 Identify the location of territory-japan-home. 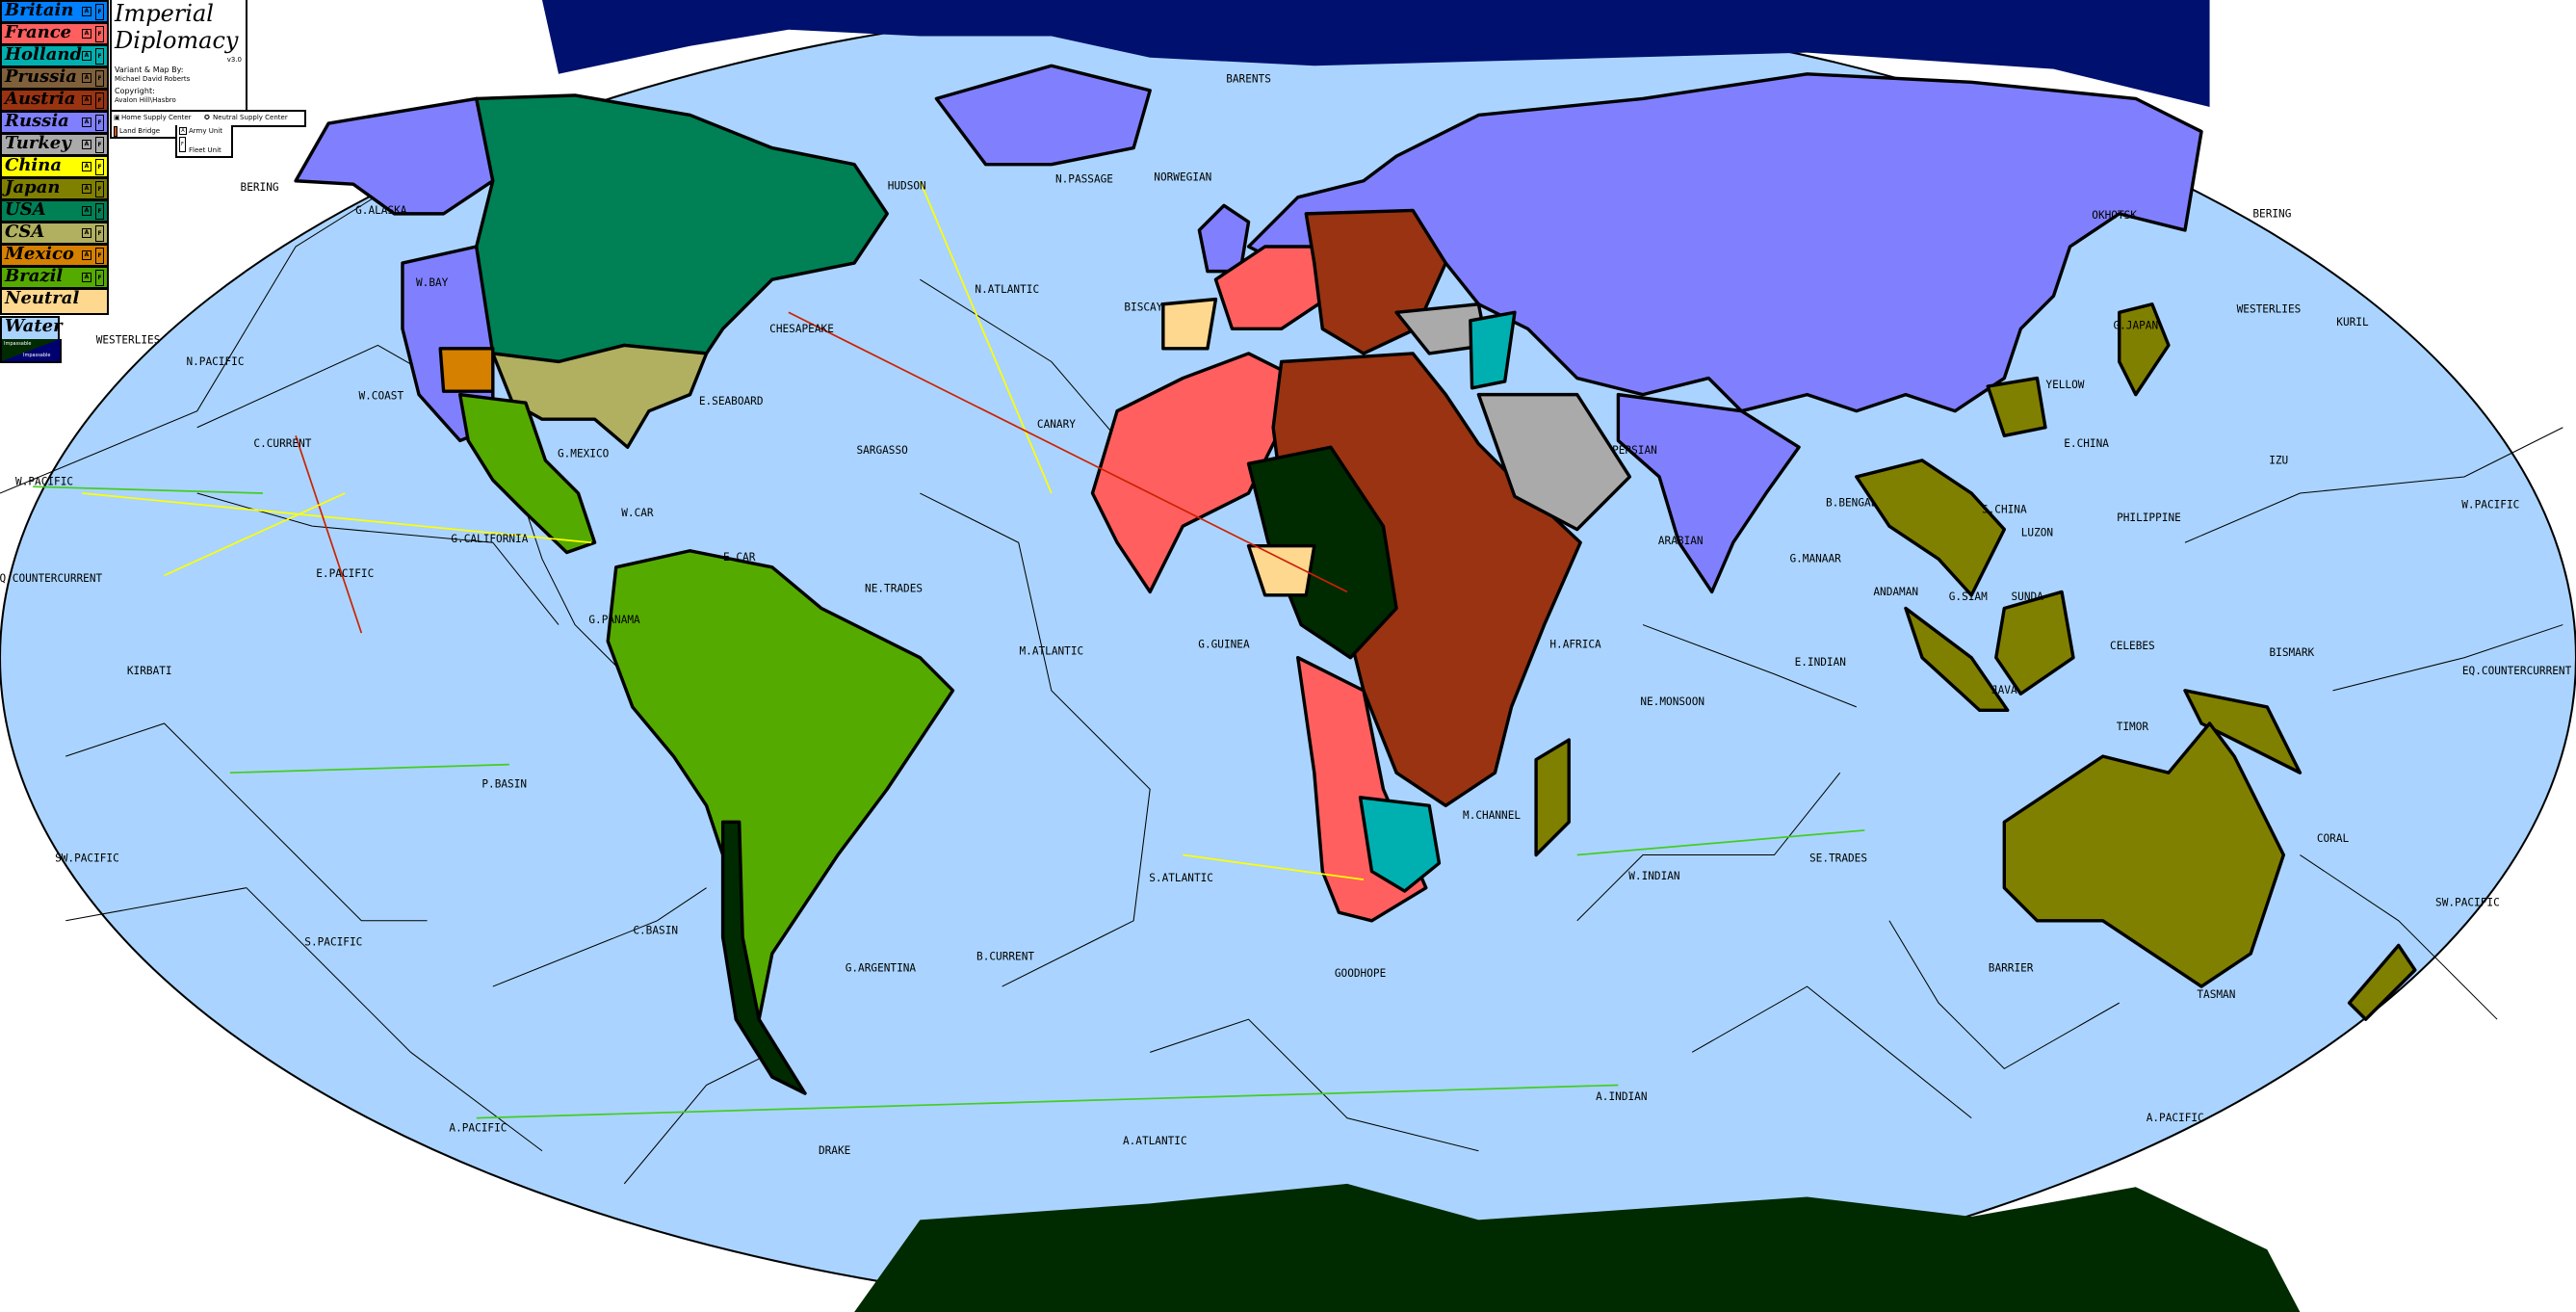
(2144, 349).